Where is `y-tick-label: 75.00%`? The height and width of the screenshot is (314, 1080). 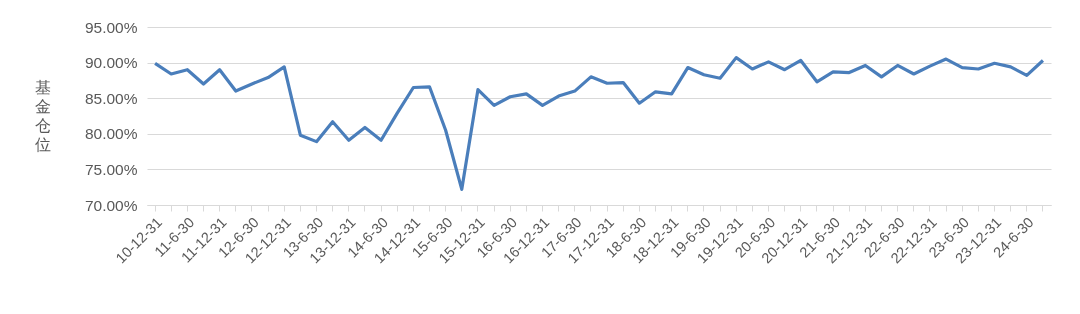 y-tick-label: 75.00% is located at coordinates (111, 169).